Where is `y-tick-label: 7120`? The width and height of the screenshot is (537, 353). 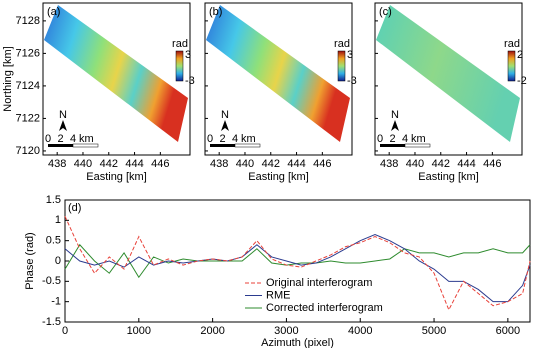
y-tick-label: 7120 is located at coordinates (28, 151).